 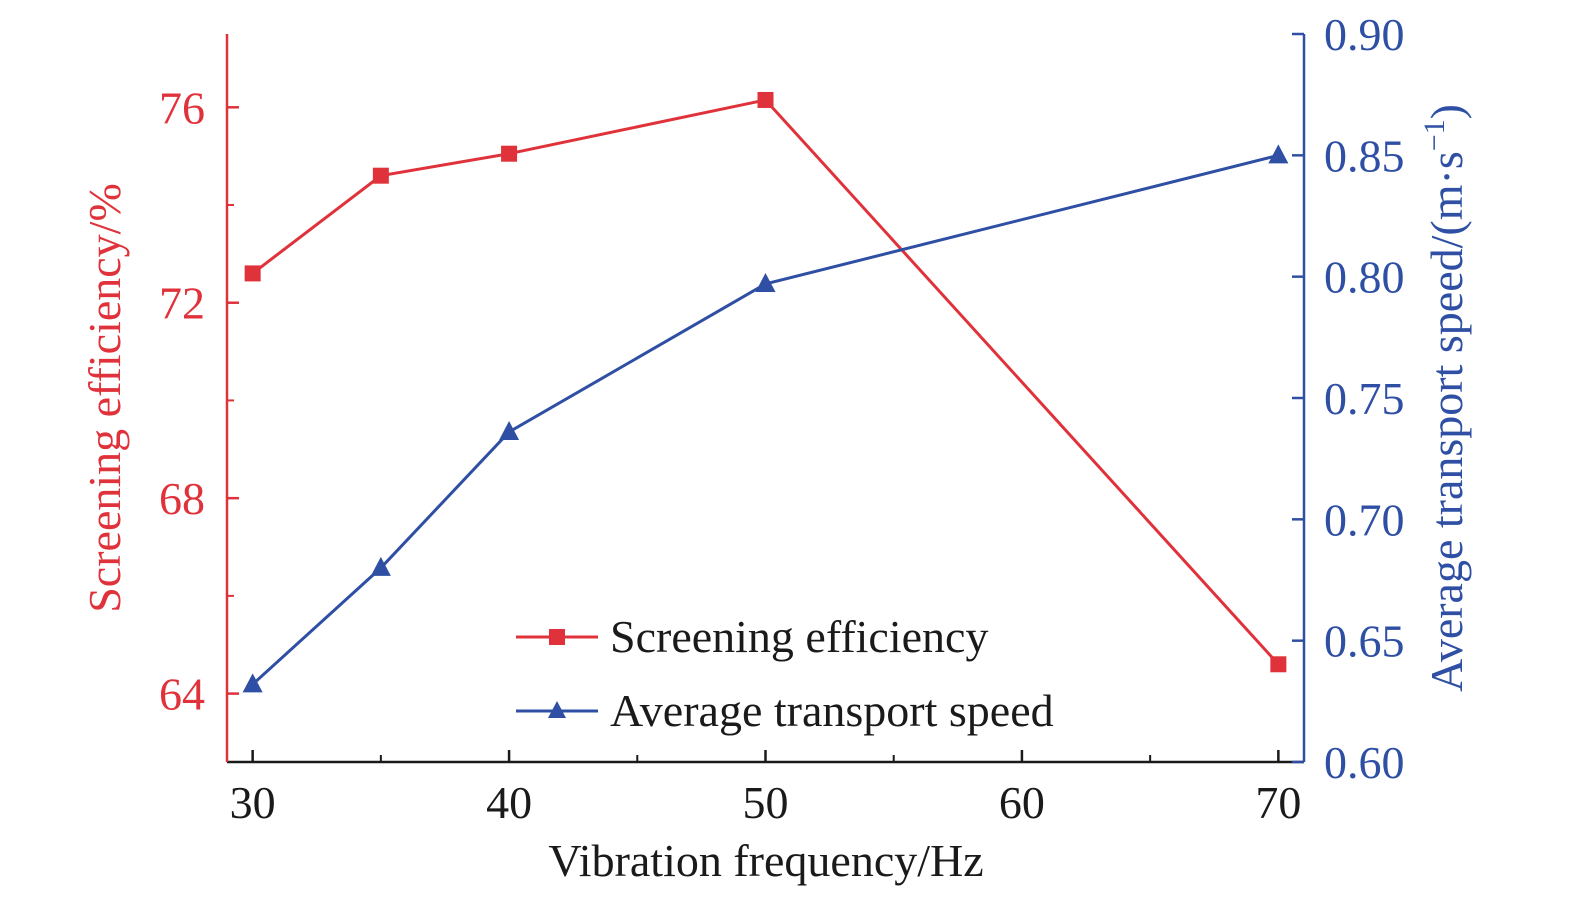 I want to click on left-tick-label-64: 64, so click(x=182, y=694).